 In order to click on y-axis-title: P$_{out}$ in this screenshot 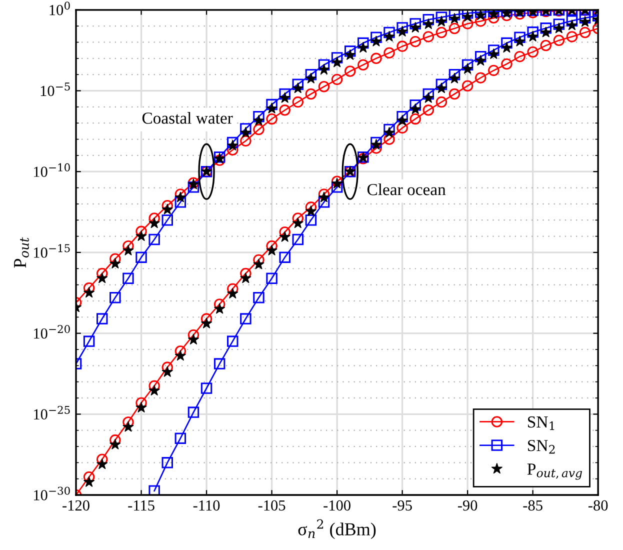, I will do `click(21, 252)`.